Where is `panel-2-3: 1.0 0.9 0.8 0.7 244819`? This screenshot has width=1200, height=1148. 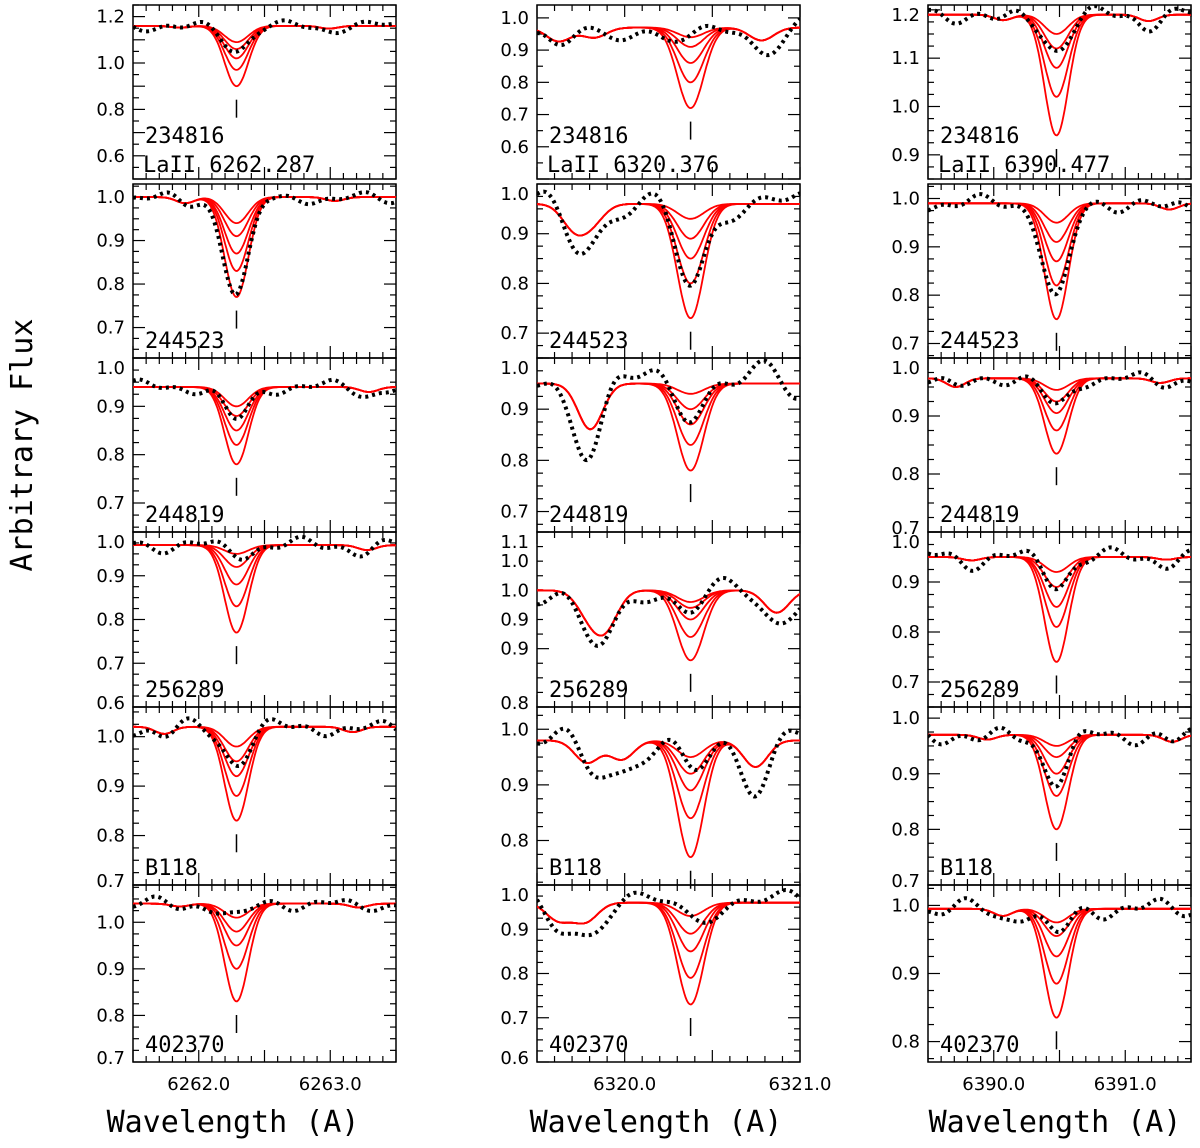 panel-2-3: 1.0 0.9 0.8 0.7 244819 is located at coordinates (650, 445).